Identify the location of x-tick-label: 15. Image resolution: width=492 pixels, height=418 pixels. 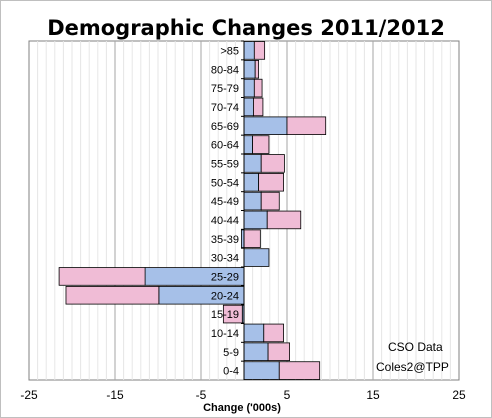
(373, 395).